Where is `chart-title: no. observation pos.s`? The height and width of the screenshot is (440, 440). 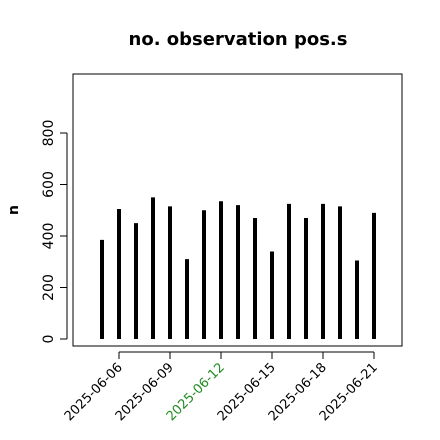
chart-title: no. observation pos.s is located at coordinates (238, 39).